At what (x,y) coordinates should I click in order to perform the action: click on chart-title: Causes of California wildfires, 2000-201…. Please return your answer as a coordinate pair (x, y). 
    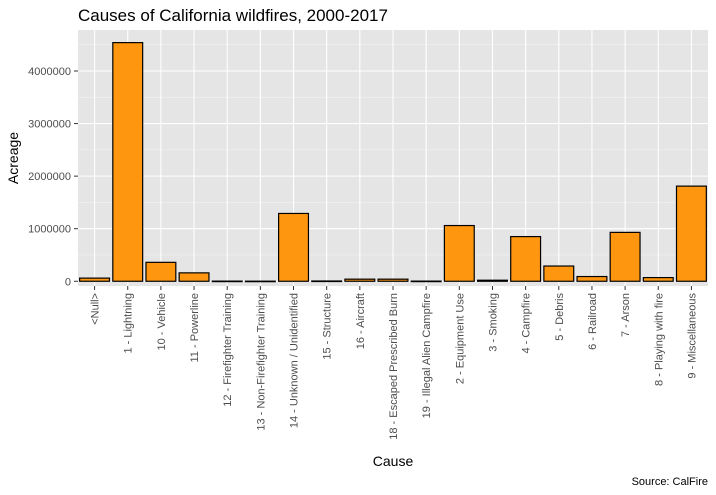
    Looking at the image, I should click on (233, 15).